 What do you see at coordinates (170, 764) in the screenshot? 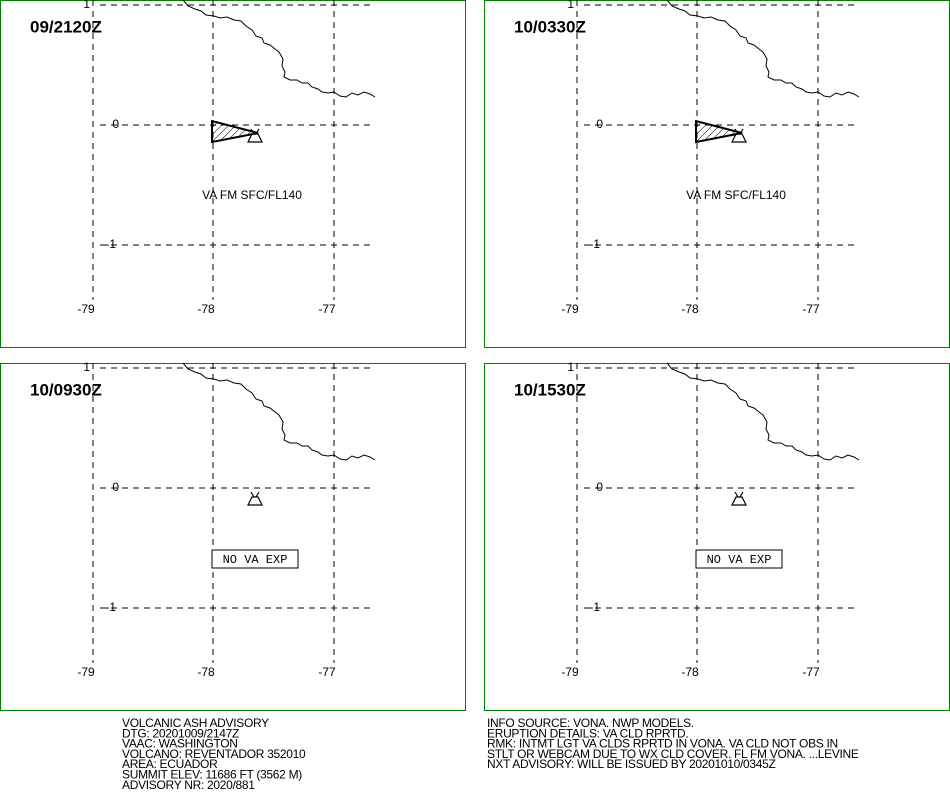
I see `info-line: AREA: ECUADOR` at bounding box center [170, 764].